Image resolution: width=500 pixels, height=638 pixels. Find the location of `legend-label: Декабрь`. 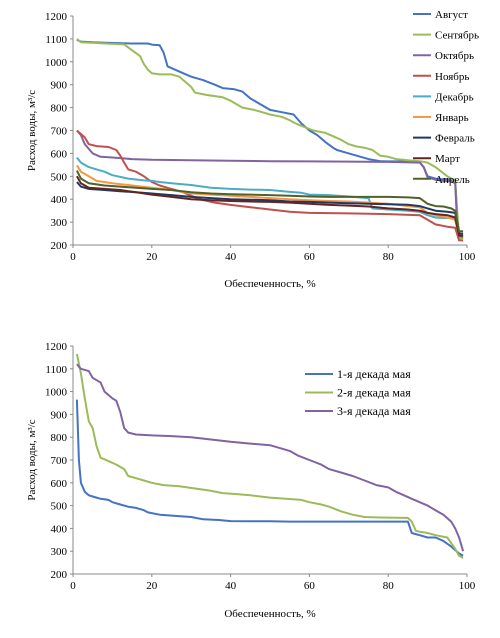

legend-label: Декабрь is located at coordinates (454, 97).